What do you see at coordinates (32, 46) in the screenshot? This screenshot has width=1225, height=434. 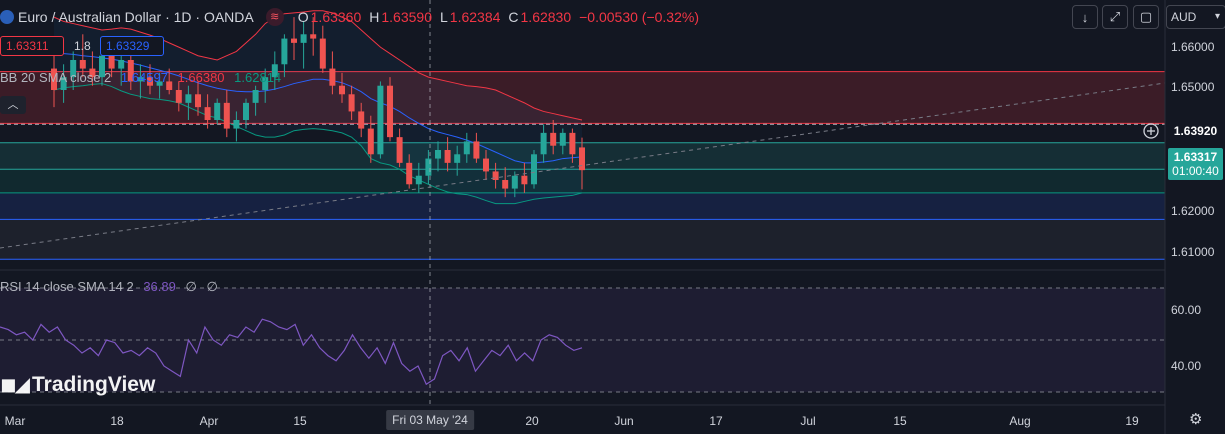 I see `sell-button: 1.63311` at bounding box center [32, 46].